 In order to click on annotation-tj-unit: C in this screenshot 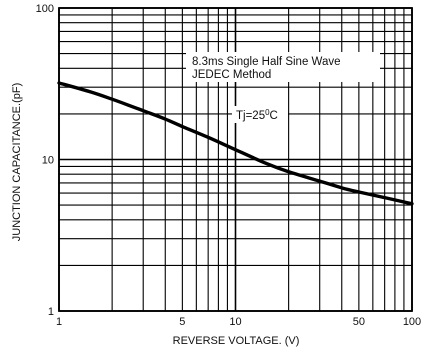, I will do `click(274, 116)`.